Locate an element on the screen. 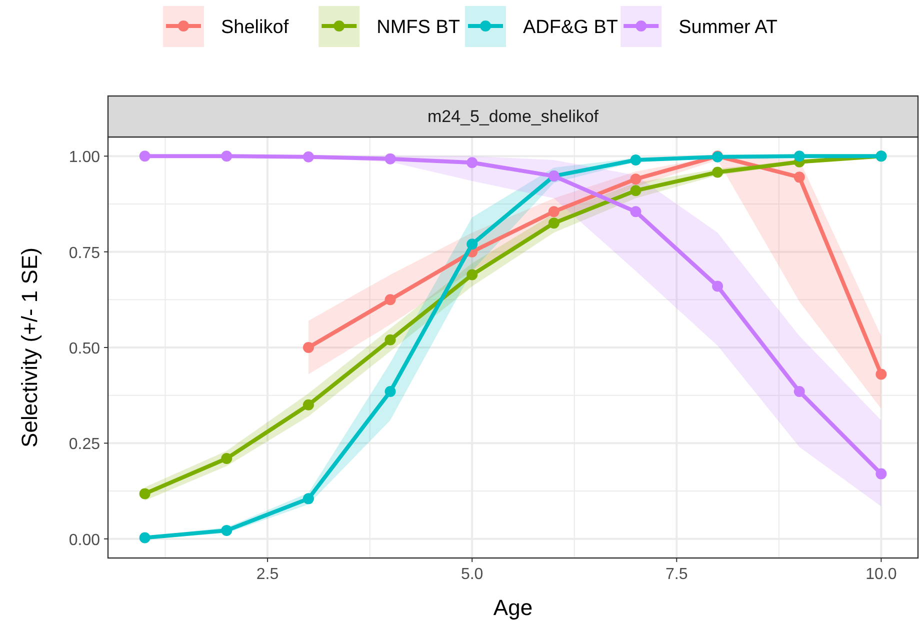 Image resolution: width=920 pixels, height=627 pixels. legend-label: Shelikof is located at coordinates (255, 27).